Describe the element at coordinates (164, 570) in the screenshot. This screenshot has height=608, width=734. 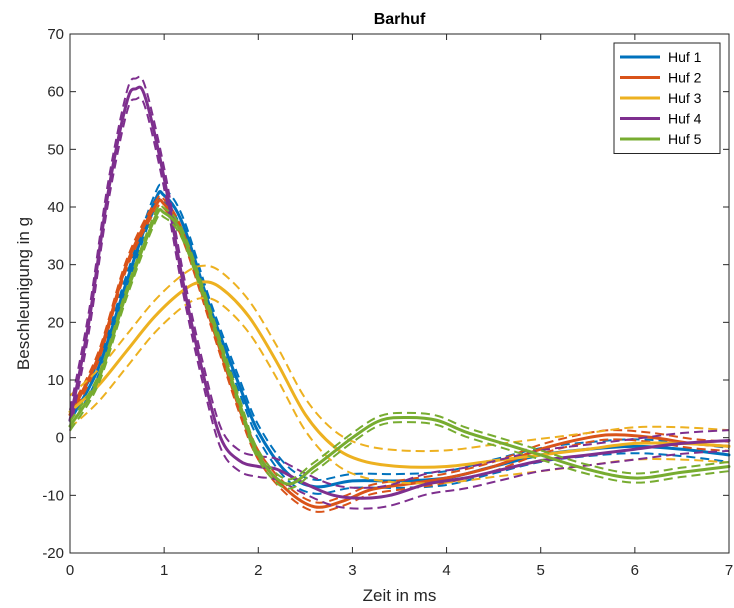
I see `x-tick-label: 1` at that location.